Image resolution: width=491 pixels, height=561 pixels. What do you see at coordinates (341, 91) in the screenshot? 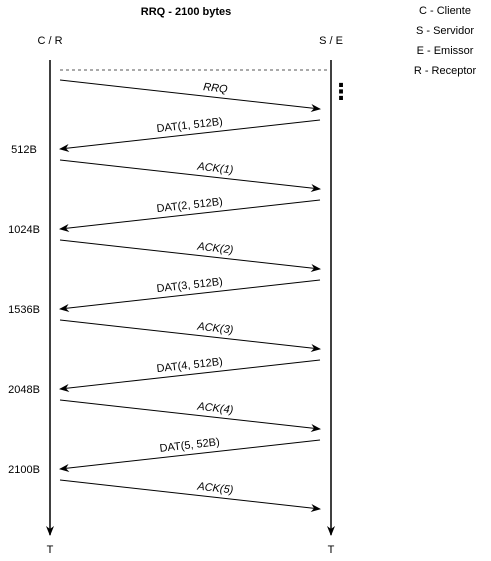
I see `continuation-dots: ⋮` at bounding box center [341, 91].